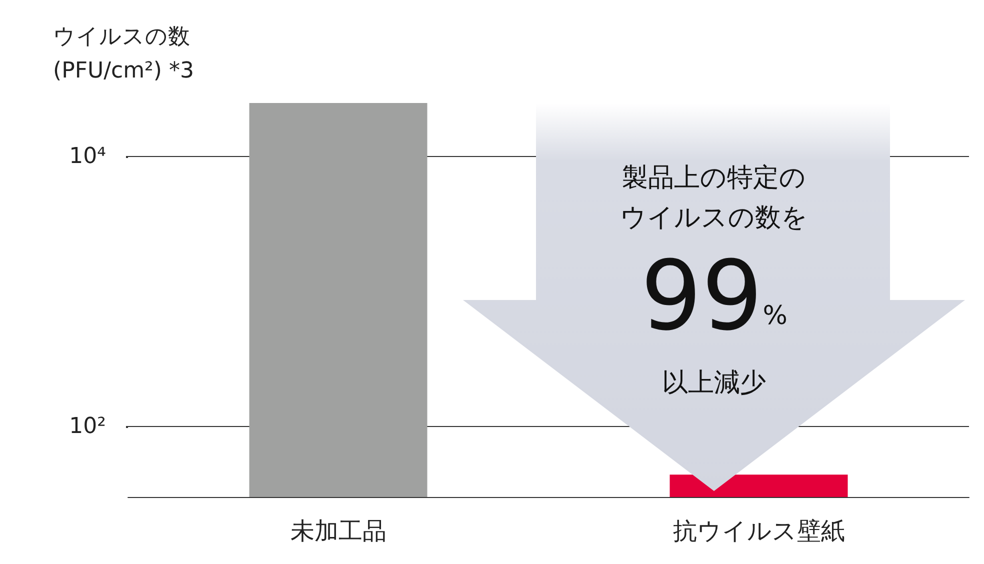 Image resolution: width=984 pixels, height=564 pixels. Describe the element at coordinates (714, 218) in the screenshot. I see `annotation: ウイルスの数を` at that location.